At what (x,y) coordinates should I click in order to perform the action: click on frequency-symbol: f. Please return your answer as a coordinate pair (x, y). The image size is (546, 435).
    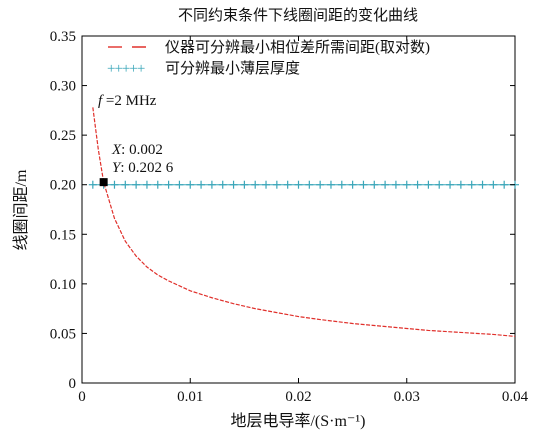
    Looking at the image, I should click on (101, 101).